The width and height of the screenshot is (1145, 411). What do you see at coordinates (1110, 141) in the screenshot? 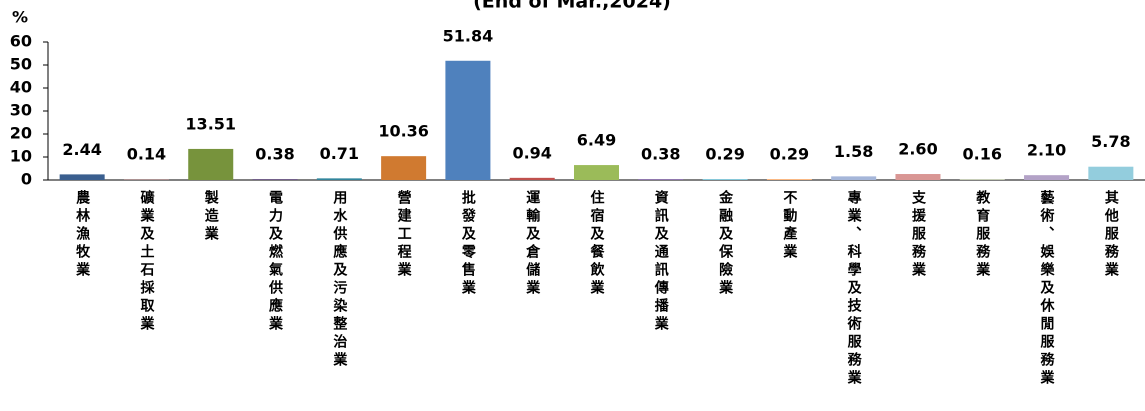
I see `value-label: 5.78` at bounding box center [1110, 141].